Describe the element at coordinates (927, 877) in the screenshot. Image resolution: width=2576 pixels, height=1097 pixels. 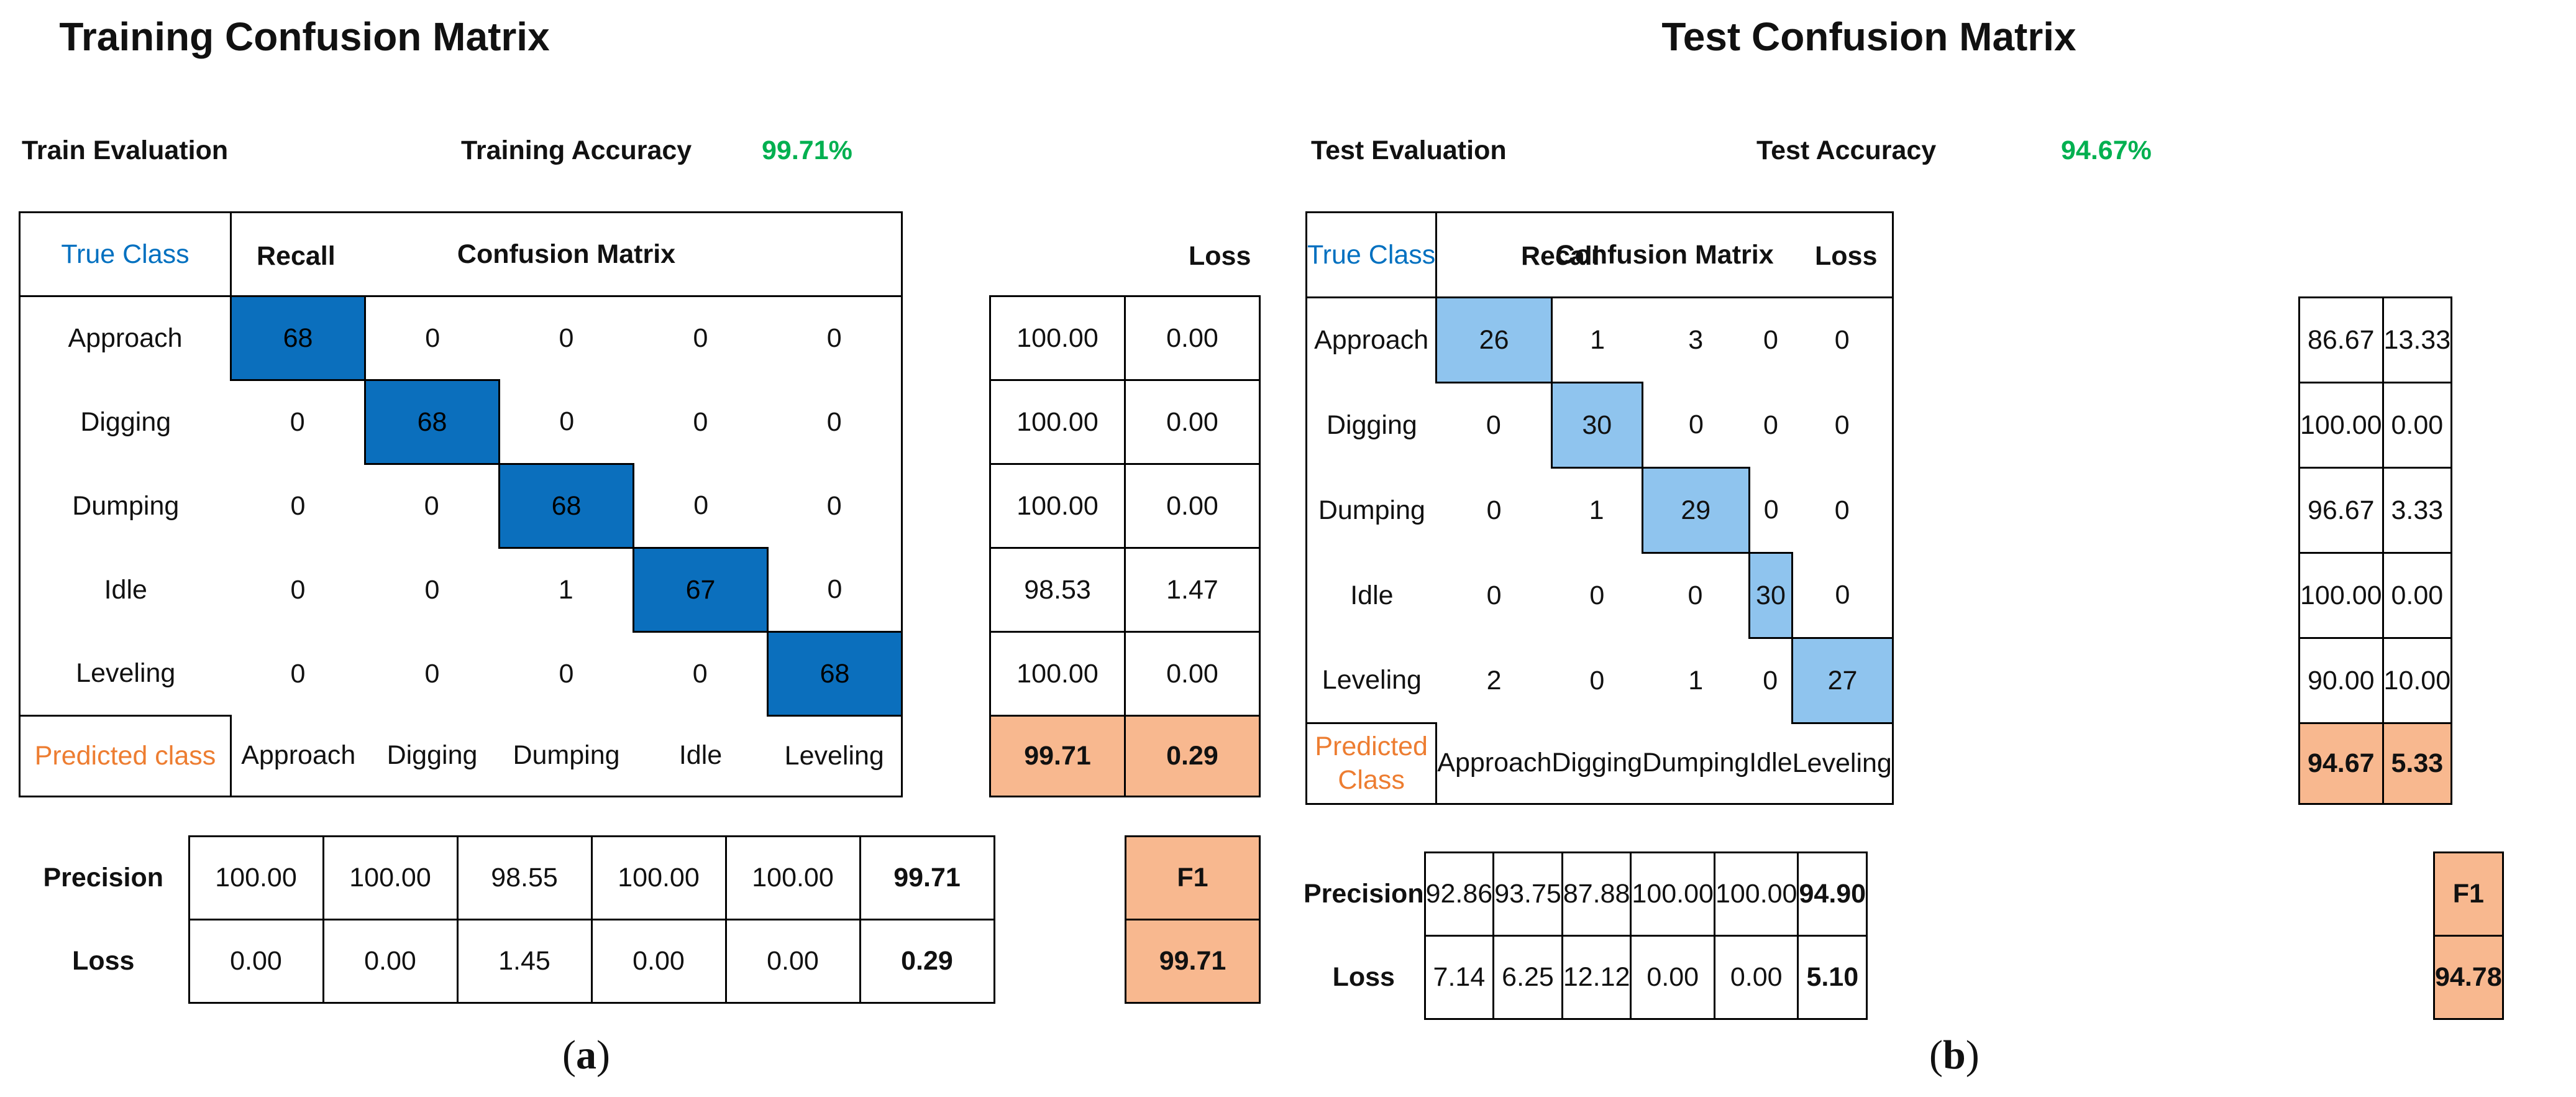
I see `precision-total: 99.71` at that location.